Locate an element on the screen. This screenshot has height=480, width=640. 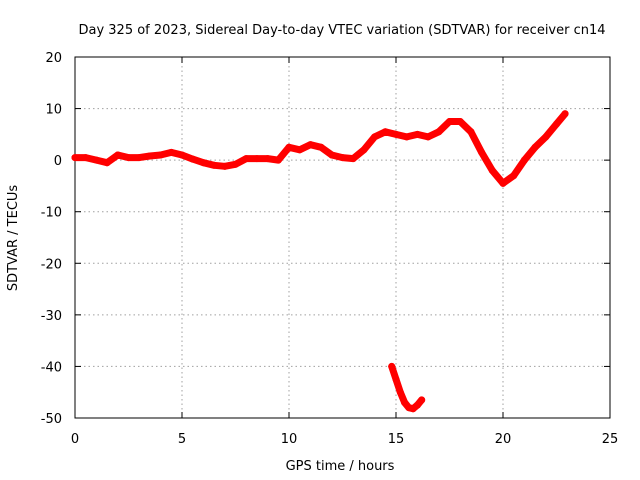
y-tick-label: 0 is located at coordinates (58, 161).